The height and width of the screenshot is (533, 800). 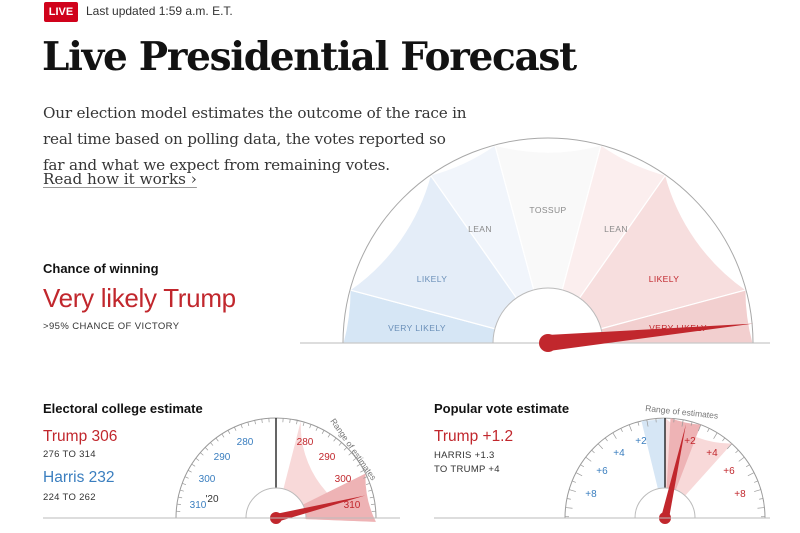 I want to click on electoral-trump-range: 276 TO 314, so click(x=69, y=454).